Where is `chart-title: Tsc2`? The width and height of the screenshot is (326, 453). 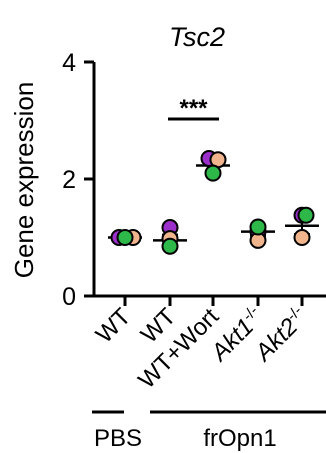
chart-title: Tsc2 is located at coordinates (197, 37).